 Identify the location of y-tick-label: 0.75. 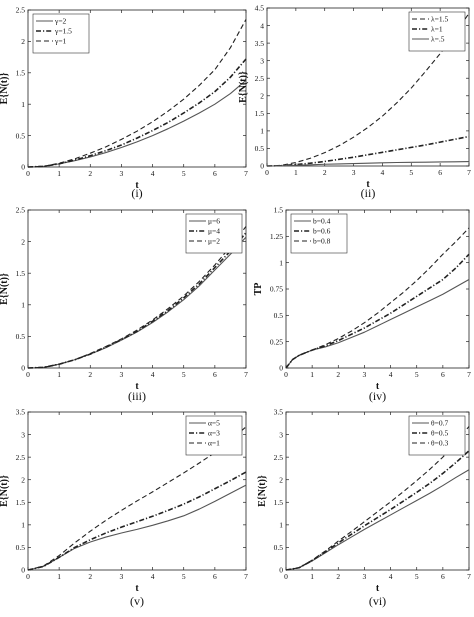
(276, 289).